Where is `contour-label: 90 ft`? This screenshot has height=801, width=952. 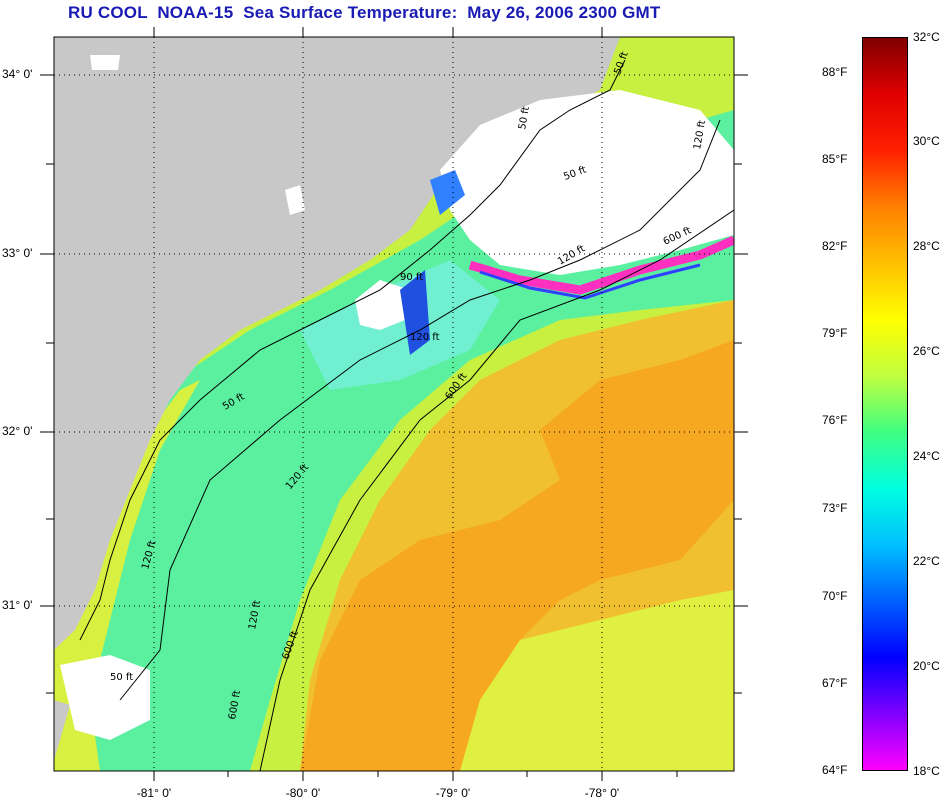 contour-label: 90 ft is located at coordinates (411, 277).